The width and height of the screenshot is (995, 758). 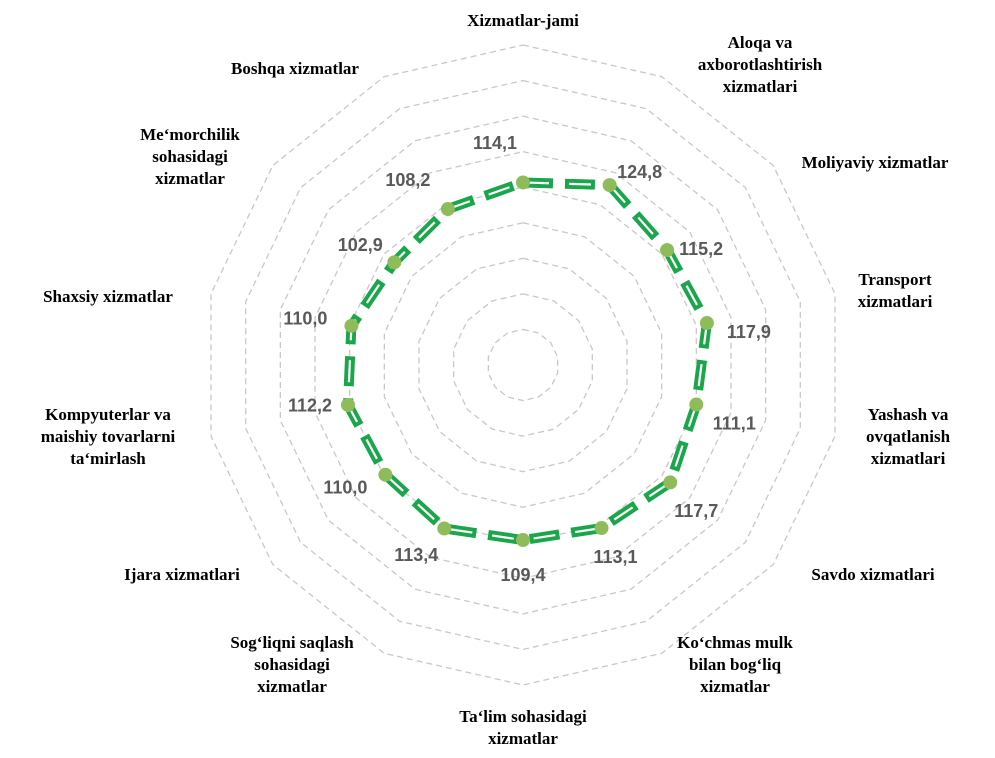 I want to click on value-label: 108,2, so click(x=407, y=180).